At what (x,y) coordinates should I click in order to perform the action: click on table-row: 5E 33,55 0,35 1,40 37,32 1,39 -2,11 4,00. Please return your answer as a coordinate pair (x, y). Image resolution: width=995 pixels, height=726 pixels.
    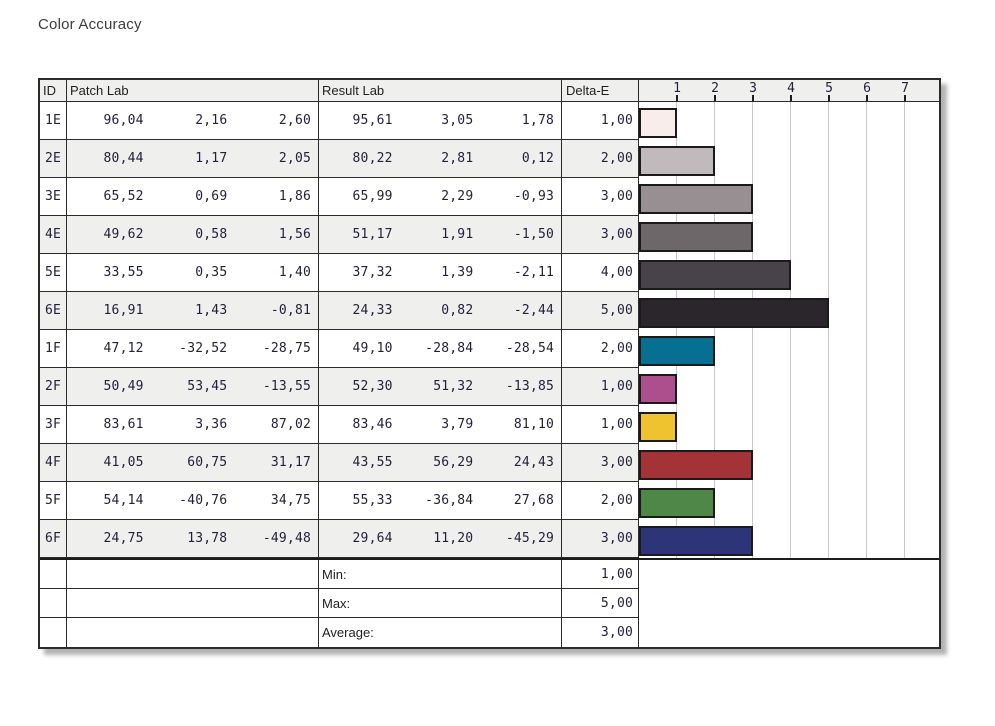
    Looking at the image, I should click on (489, 273).